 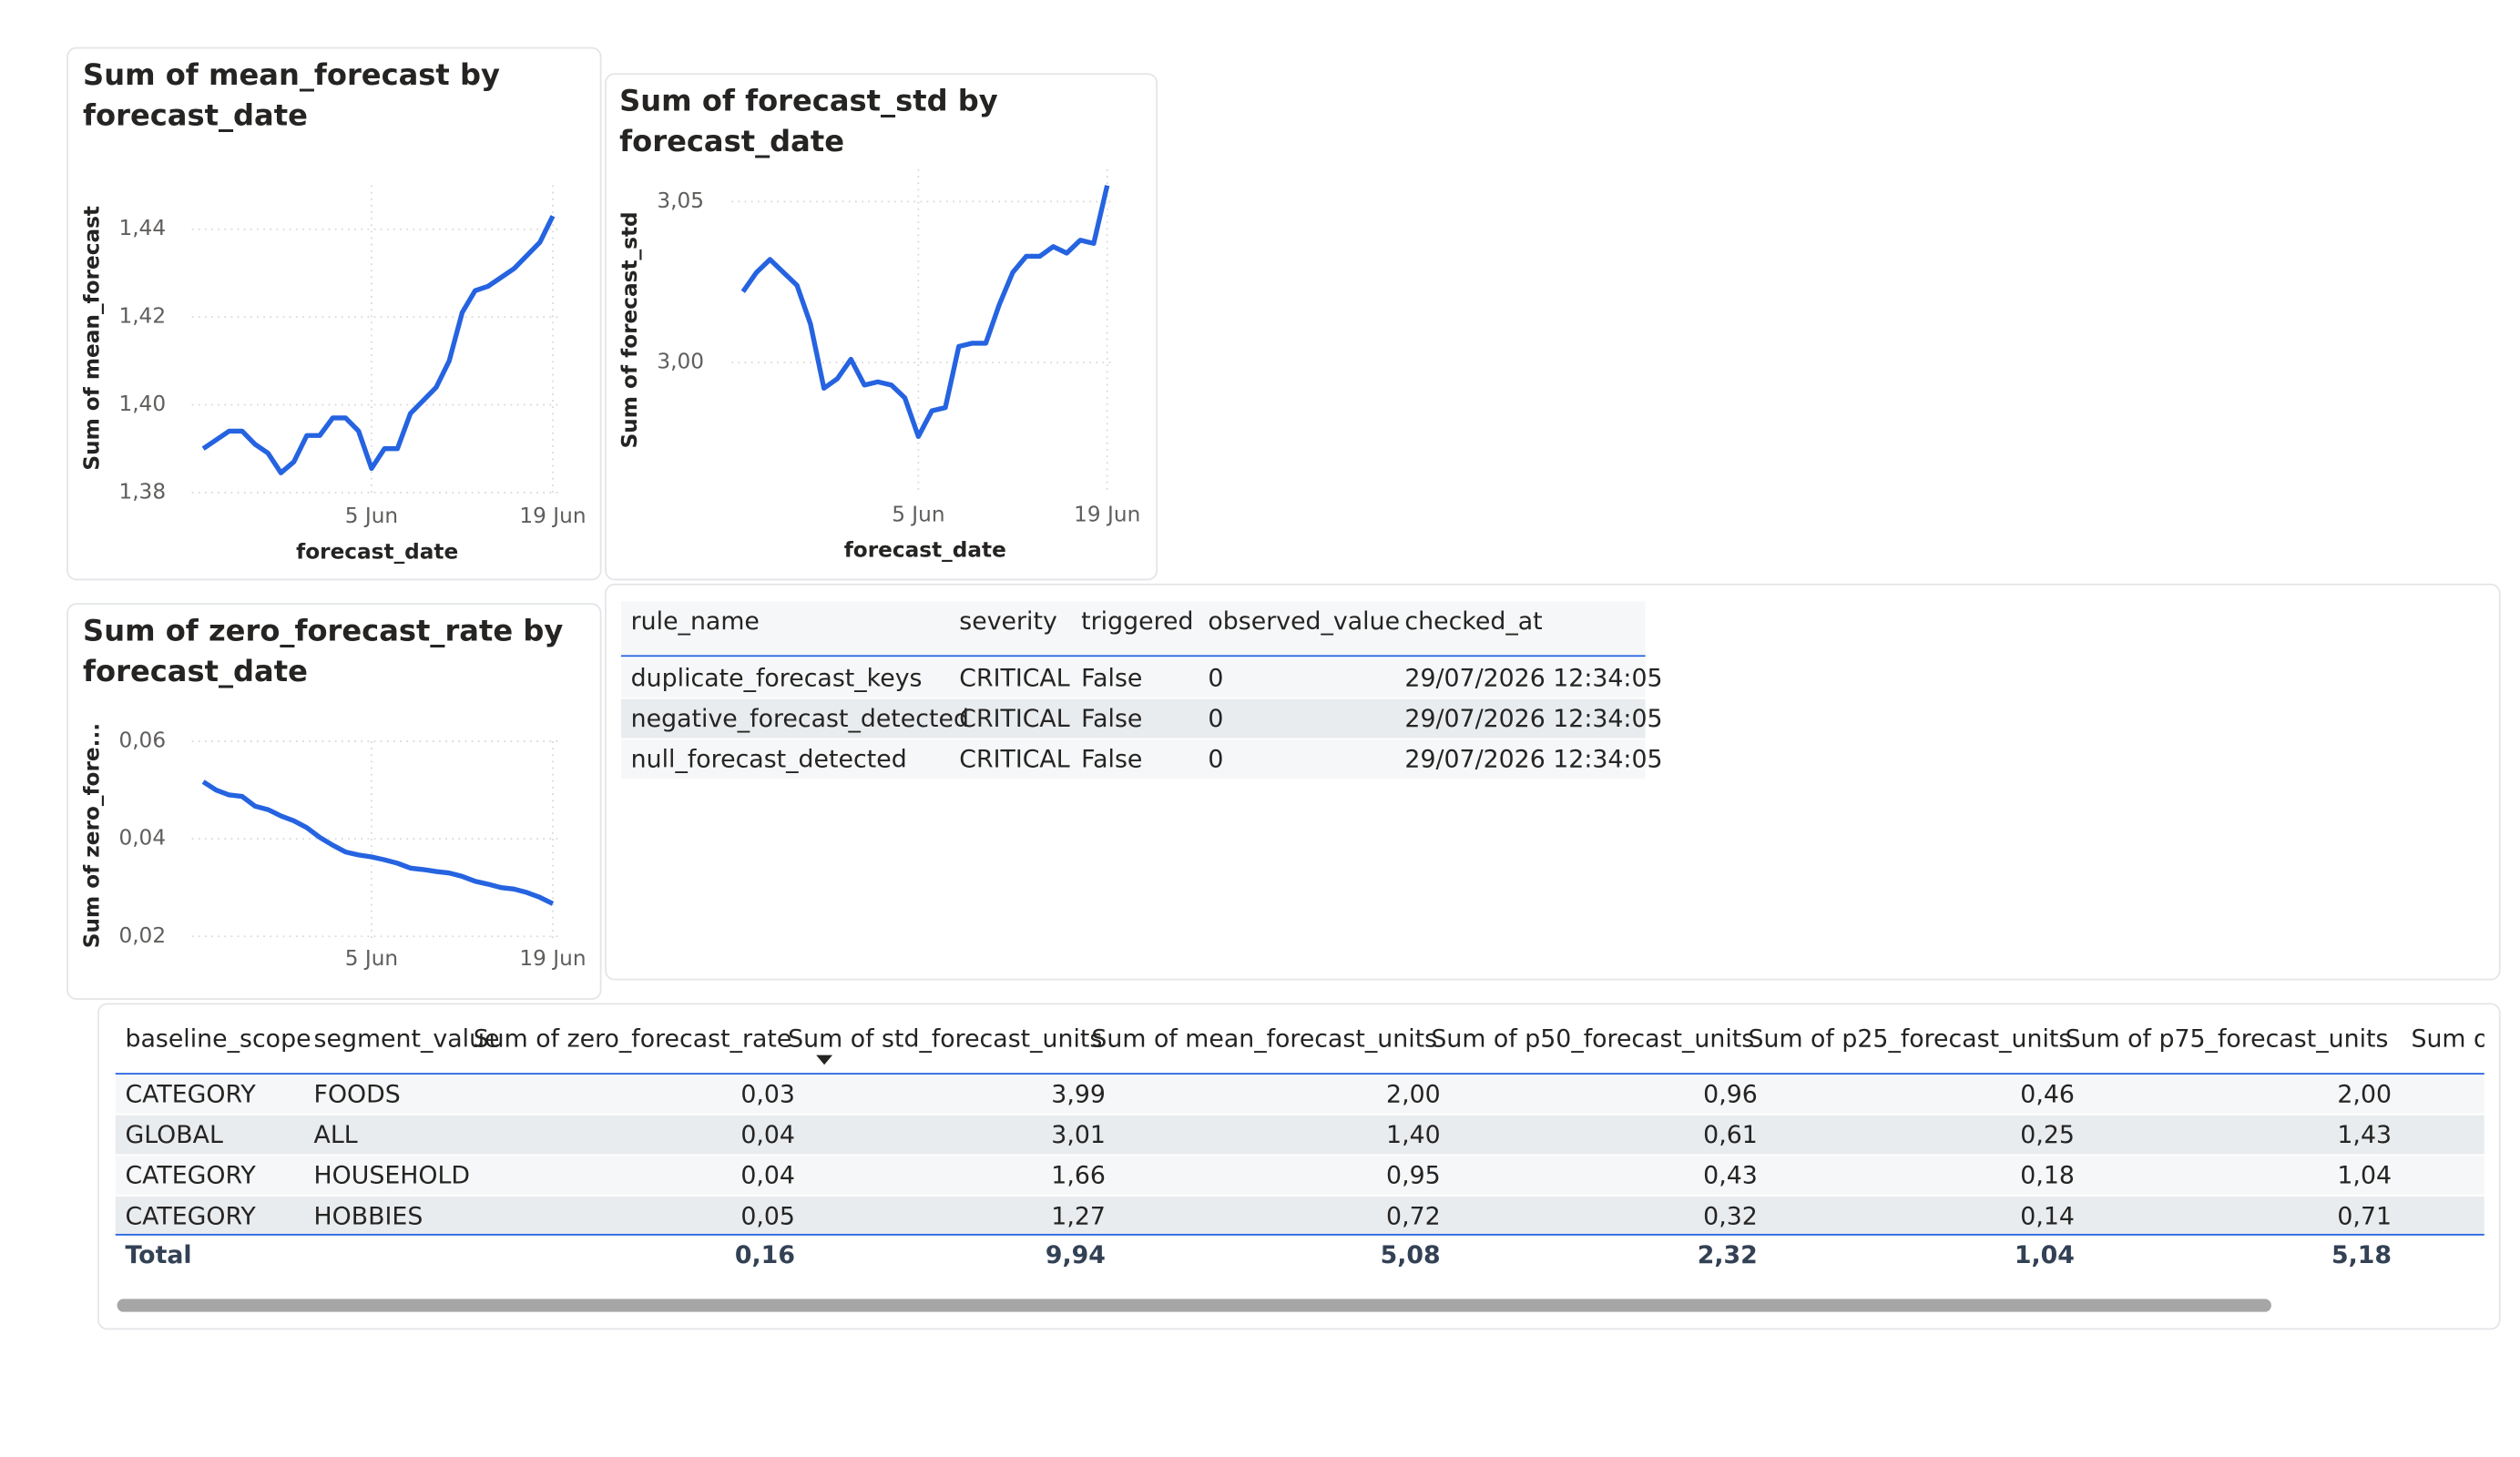 I want to click on y-tick-label: 3,00, so click(x=680, y=362).